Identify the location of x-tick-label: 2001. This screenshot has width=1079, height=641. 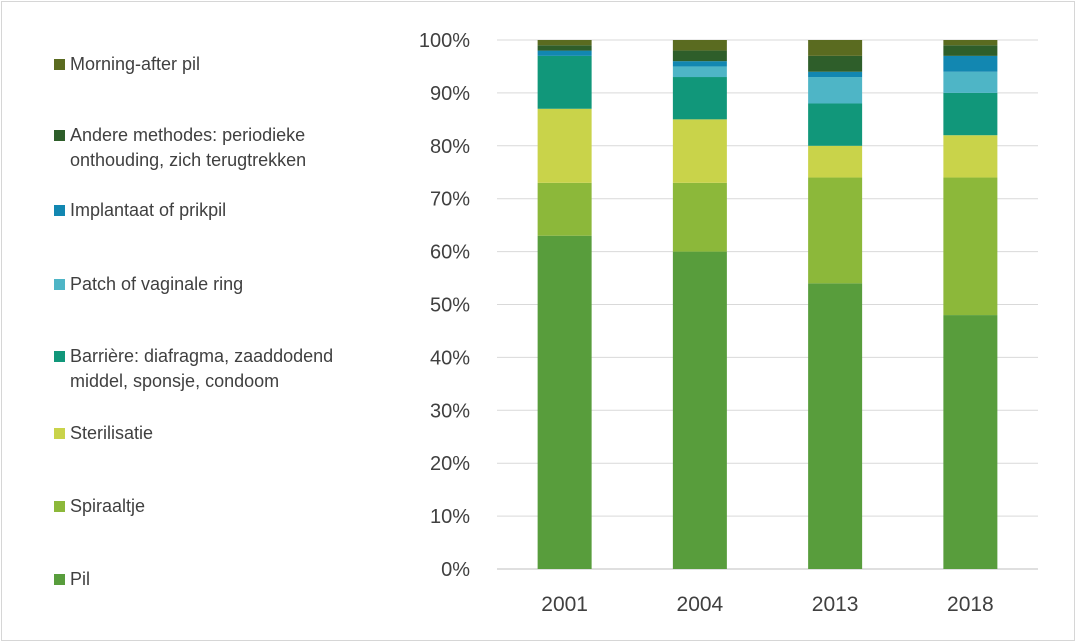
(564, 604).